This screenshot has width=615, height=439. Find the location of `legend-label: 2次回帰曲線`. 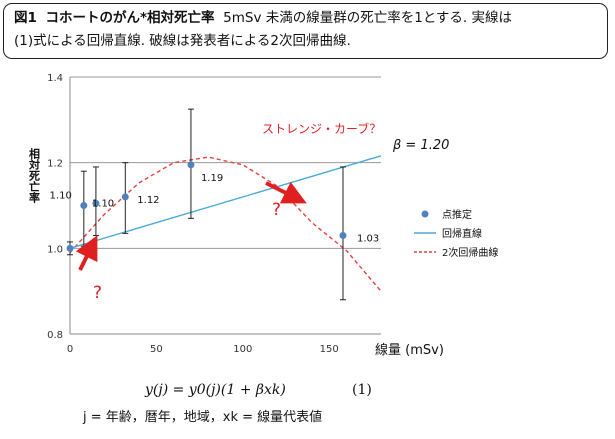

legend-label: 2次回帰曲線 is located at coordinates (470, 252).